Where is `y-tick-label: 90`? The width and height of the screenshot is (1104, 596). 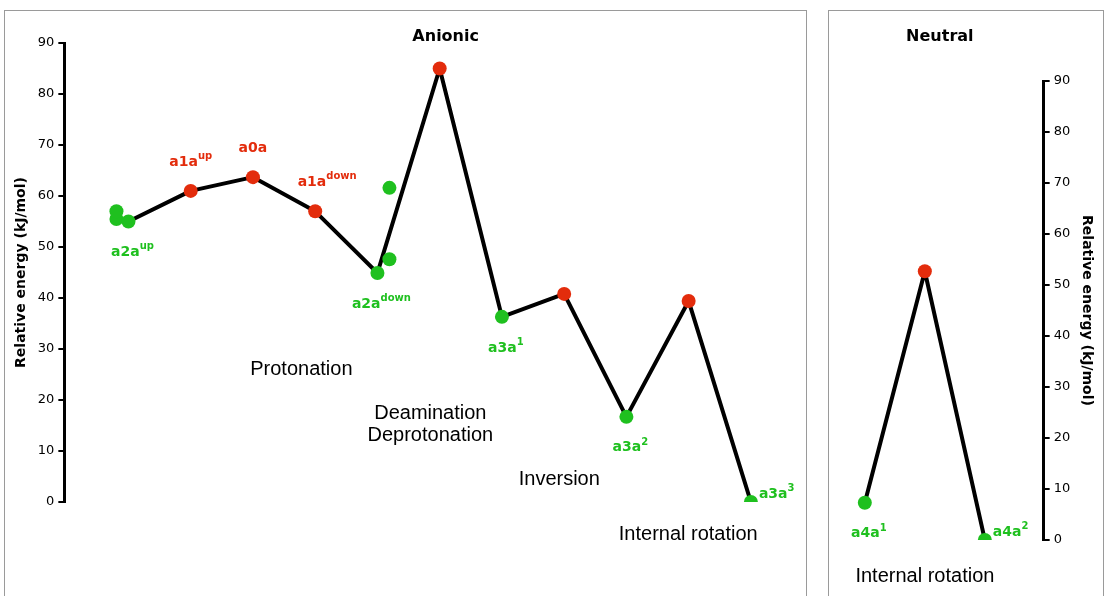 y-tick-label: 90 is located at coordinates (46, 42).